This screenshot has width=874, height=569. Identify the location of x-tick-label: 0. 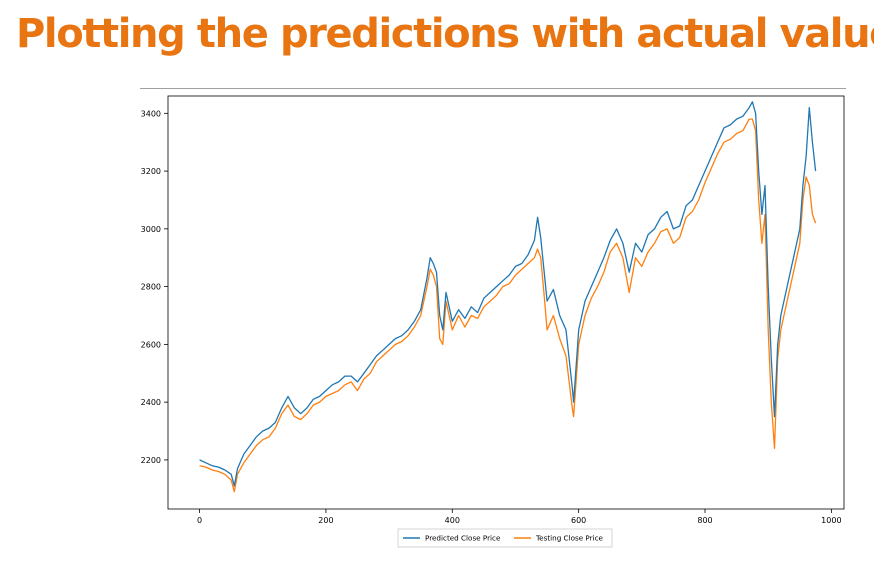
(199, 520).